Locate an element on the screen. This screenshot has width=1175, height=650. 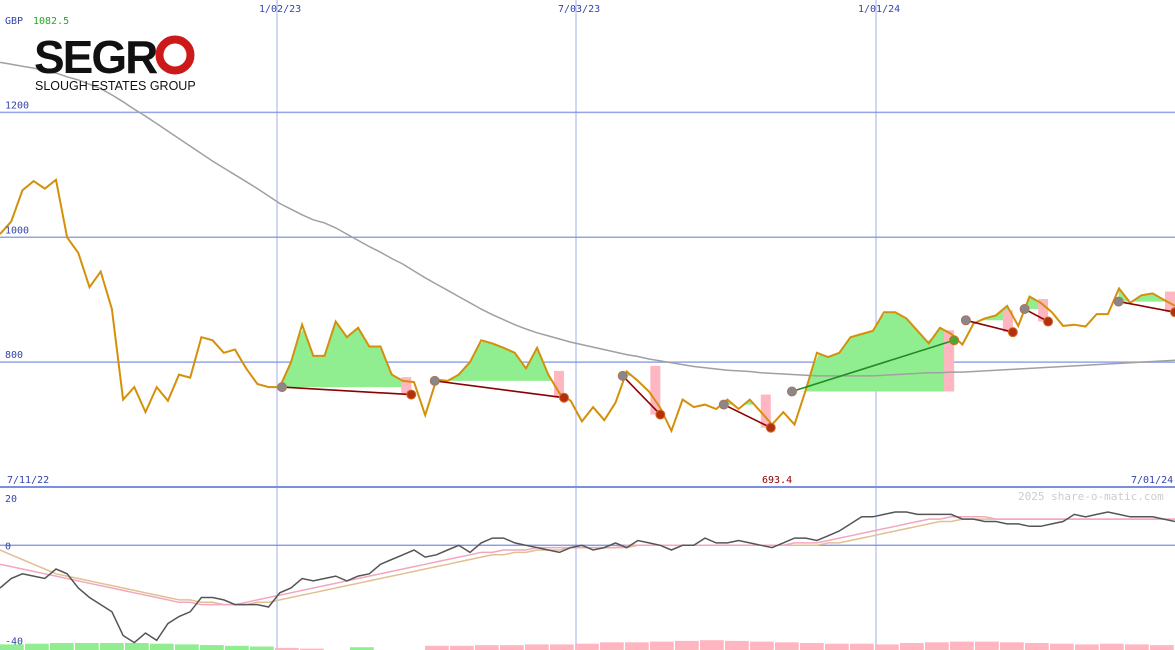
last-price-label: 1082.5 is located at coordinates (51, 21).